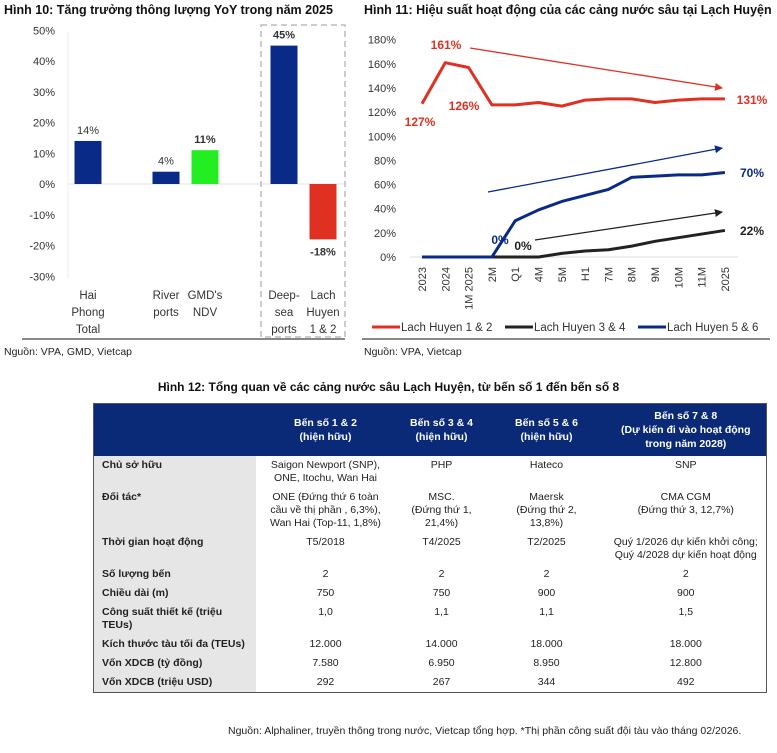 The image size is (777, 753). I want to click on highlight-box, so click(303, 181).